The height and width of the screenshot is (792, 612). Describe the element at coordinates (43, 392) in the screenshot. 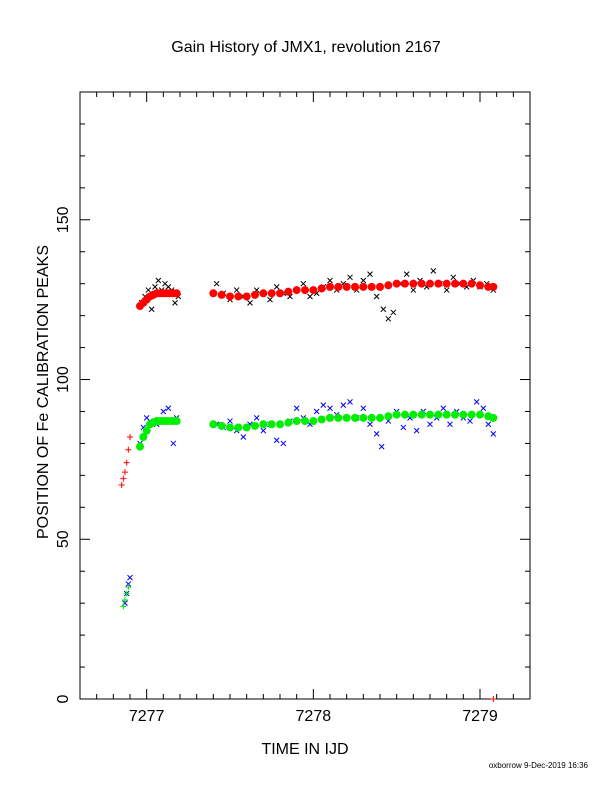

I see `y-axis-label: POSITION OF Fe CALIBRATION PEAKS` at that location.